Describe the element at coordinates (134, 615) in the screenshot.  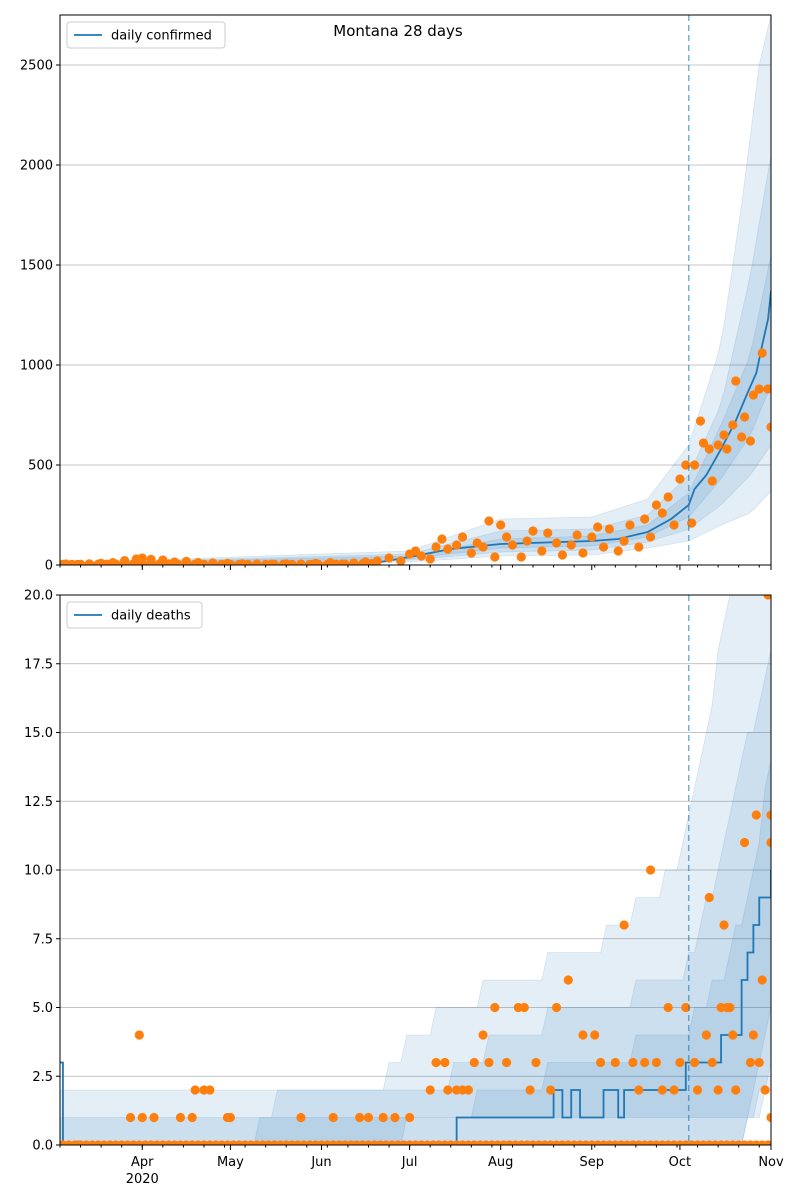
I see `legend: daily deaths` at that location.